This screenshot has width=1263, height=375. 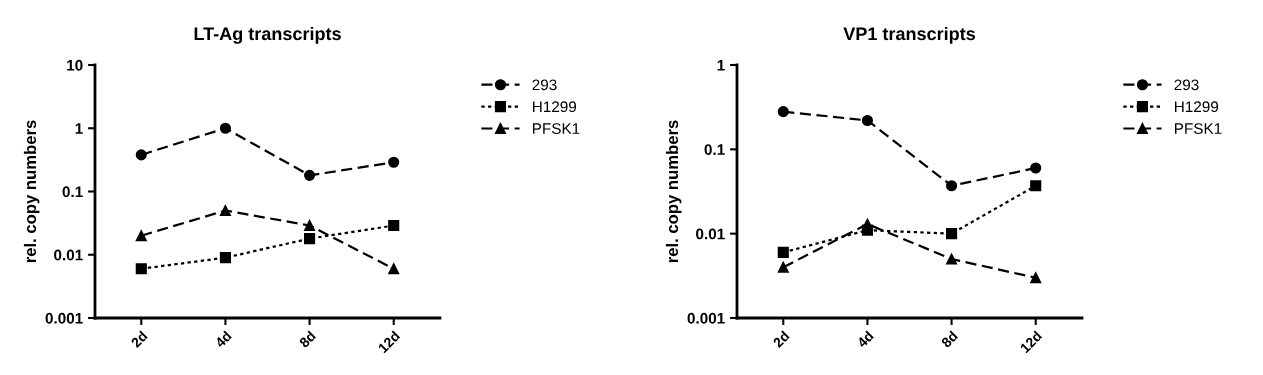 What do you see at coordinates (267, 35) in the screenshot?
I see `chart-title: LT-Ag transcripts` at bounding box center [267, 35].